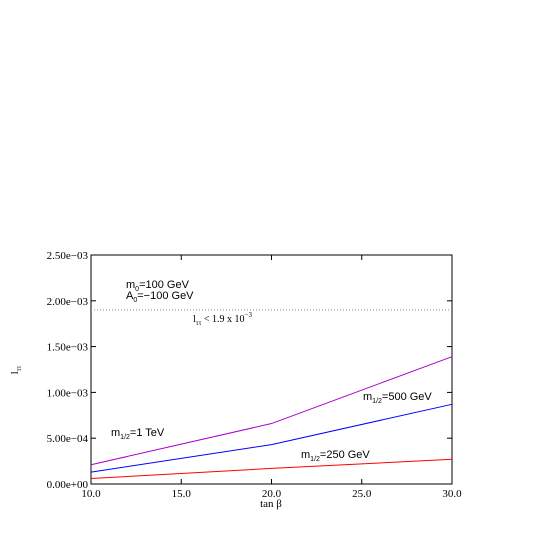 The image size is (545, 545). Describe the element at coordinates (315, 459) in the screenshot. I see `annotation-series-250-sub: 1/2` at that location.